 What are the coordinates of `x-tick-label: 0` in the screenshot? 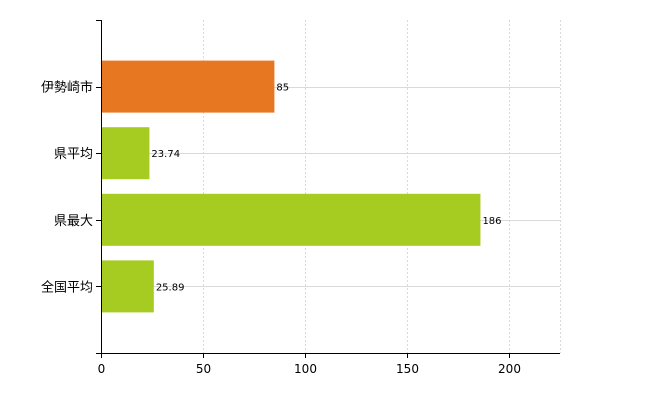 It's located at (102, 369).